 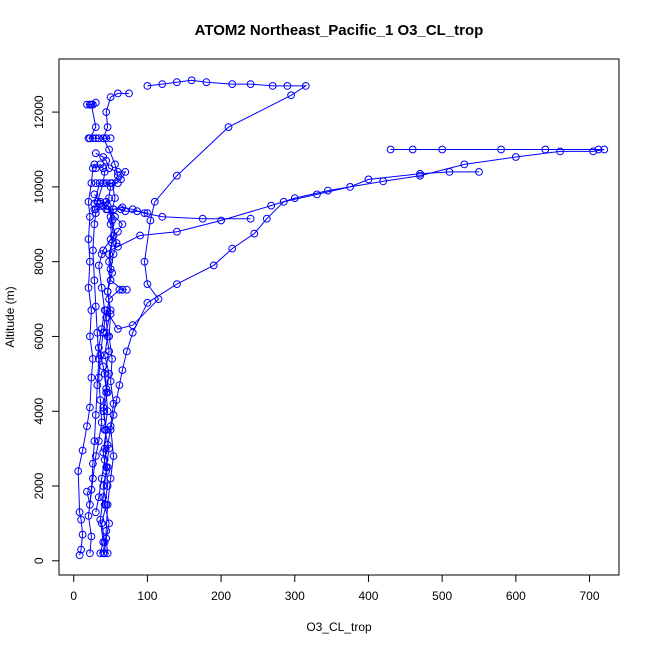 I want to click on y-tick-label: 6000, so click(x=39, y=336).